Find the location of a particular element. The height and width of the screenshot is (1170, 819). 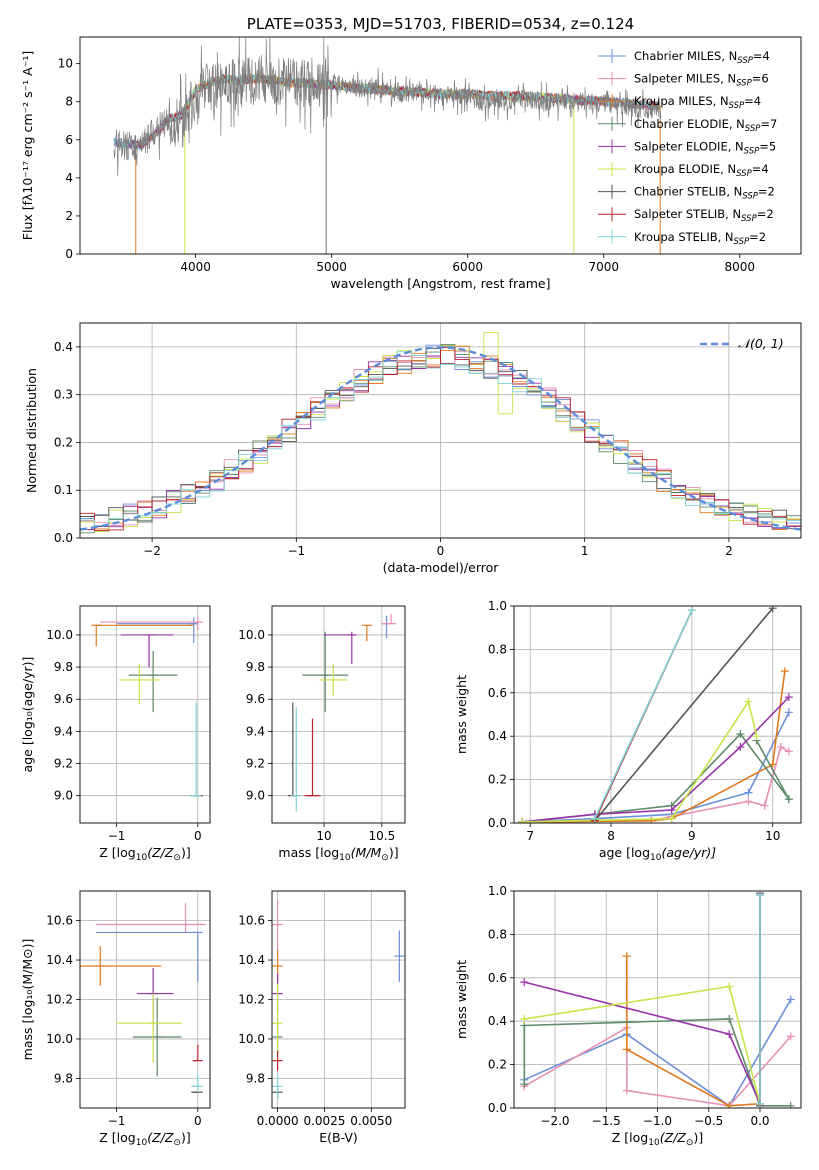

x-label-part: )] is located at coordinates (698, 1137).